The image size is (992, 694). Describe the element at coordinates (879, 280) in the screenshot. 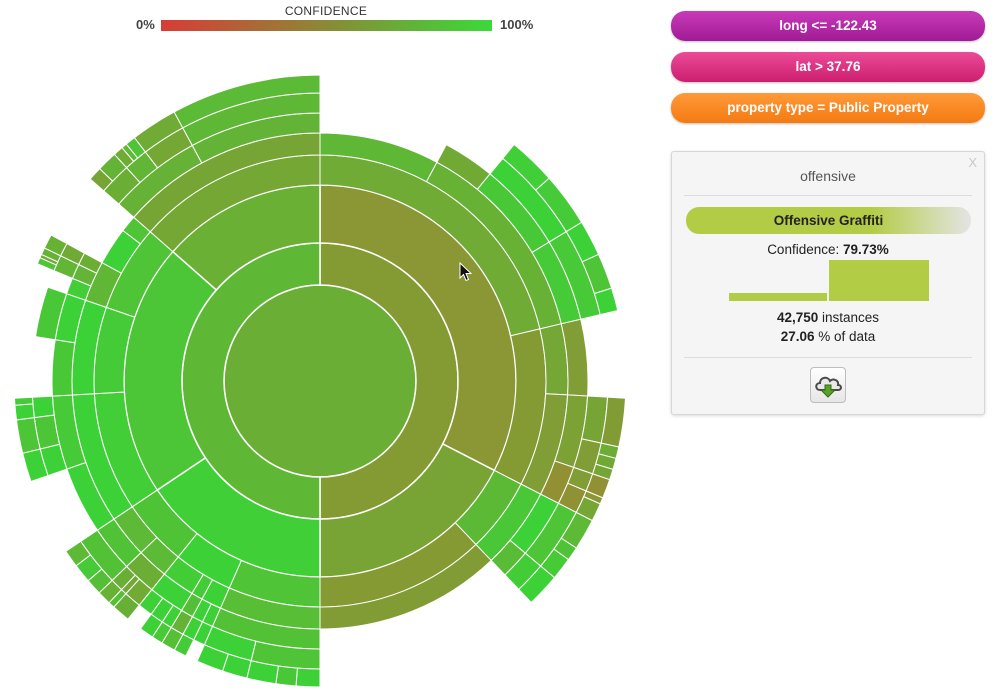

I see `distribution-bar-prediction` at that location.